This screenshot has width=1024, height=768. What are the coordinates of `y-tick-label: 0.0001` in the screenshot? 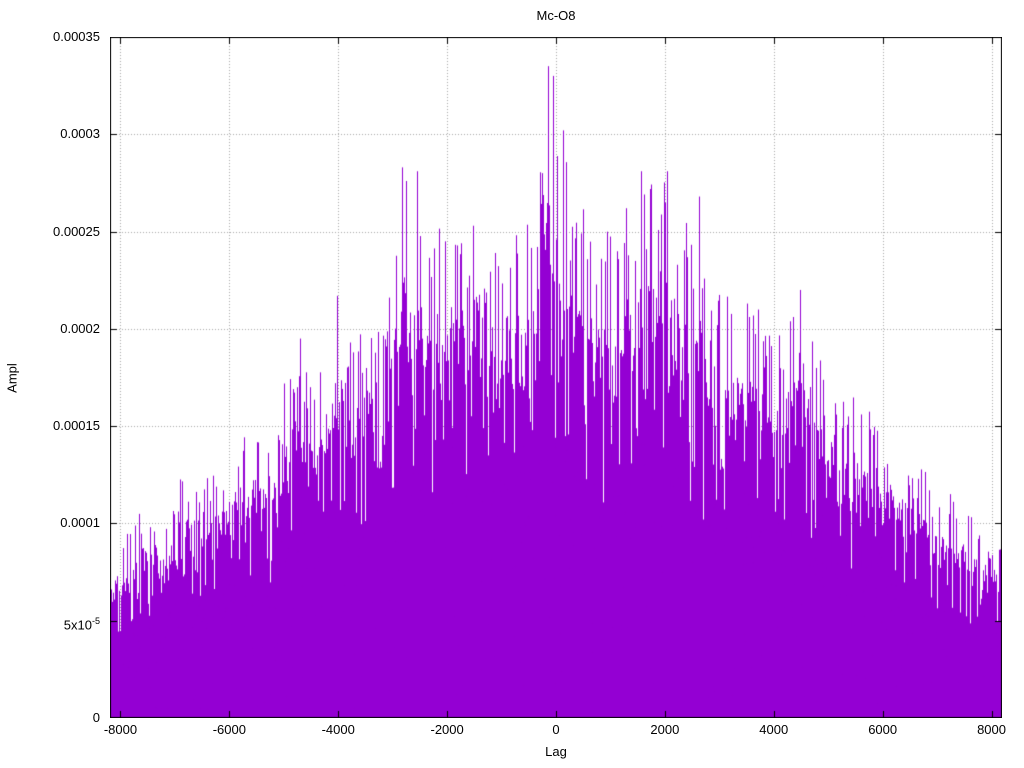 It's located at (80, 523).